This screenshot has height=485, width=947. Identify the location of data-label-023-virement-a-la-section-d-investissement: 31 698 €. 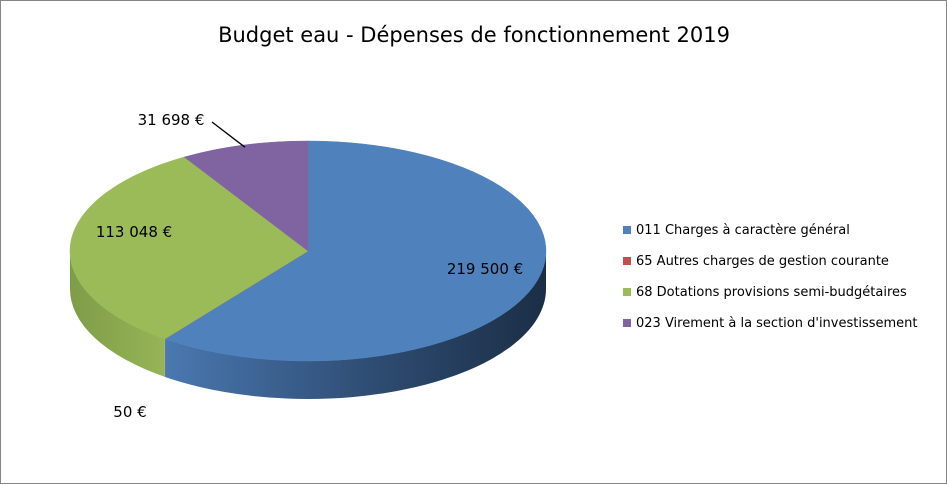
(171, 120).